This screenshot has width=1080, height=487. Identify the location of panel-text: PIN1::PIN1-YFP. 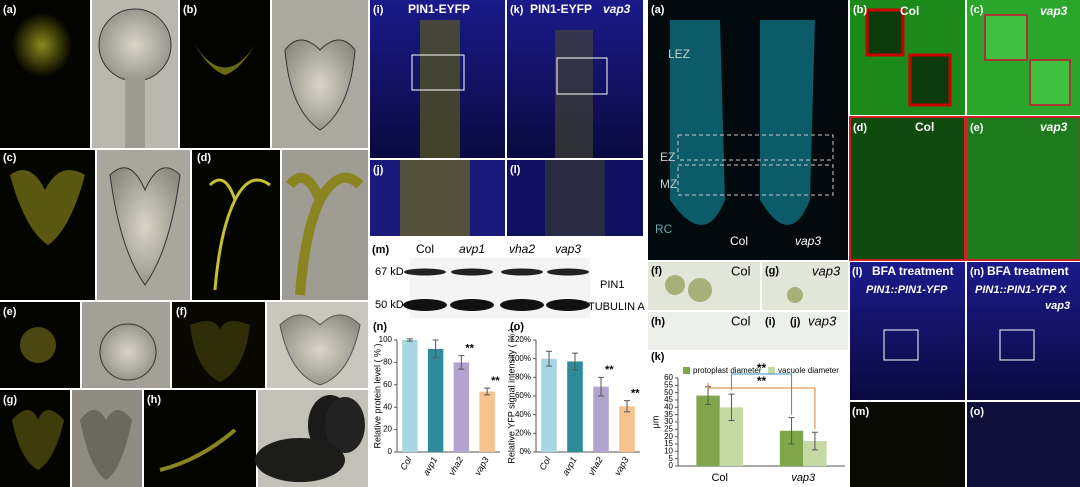
(907, 290).